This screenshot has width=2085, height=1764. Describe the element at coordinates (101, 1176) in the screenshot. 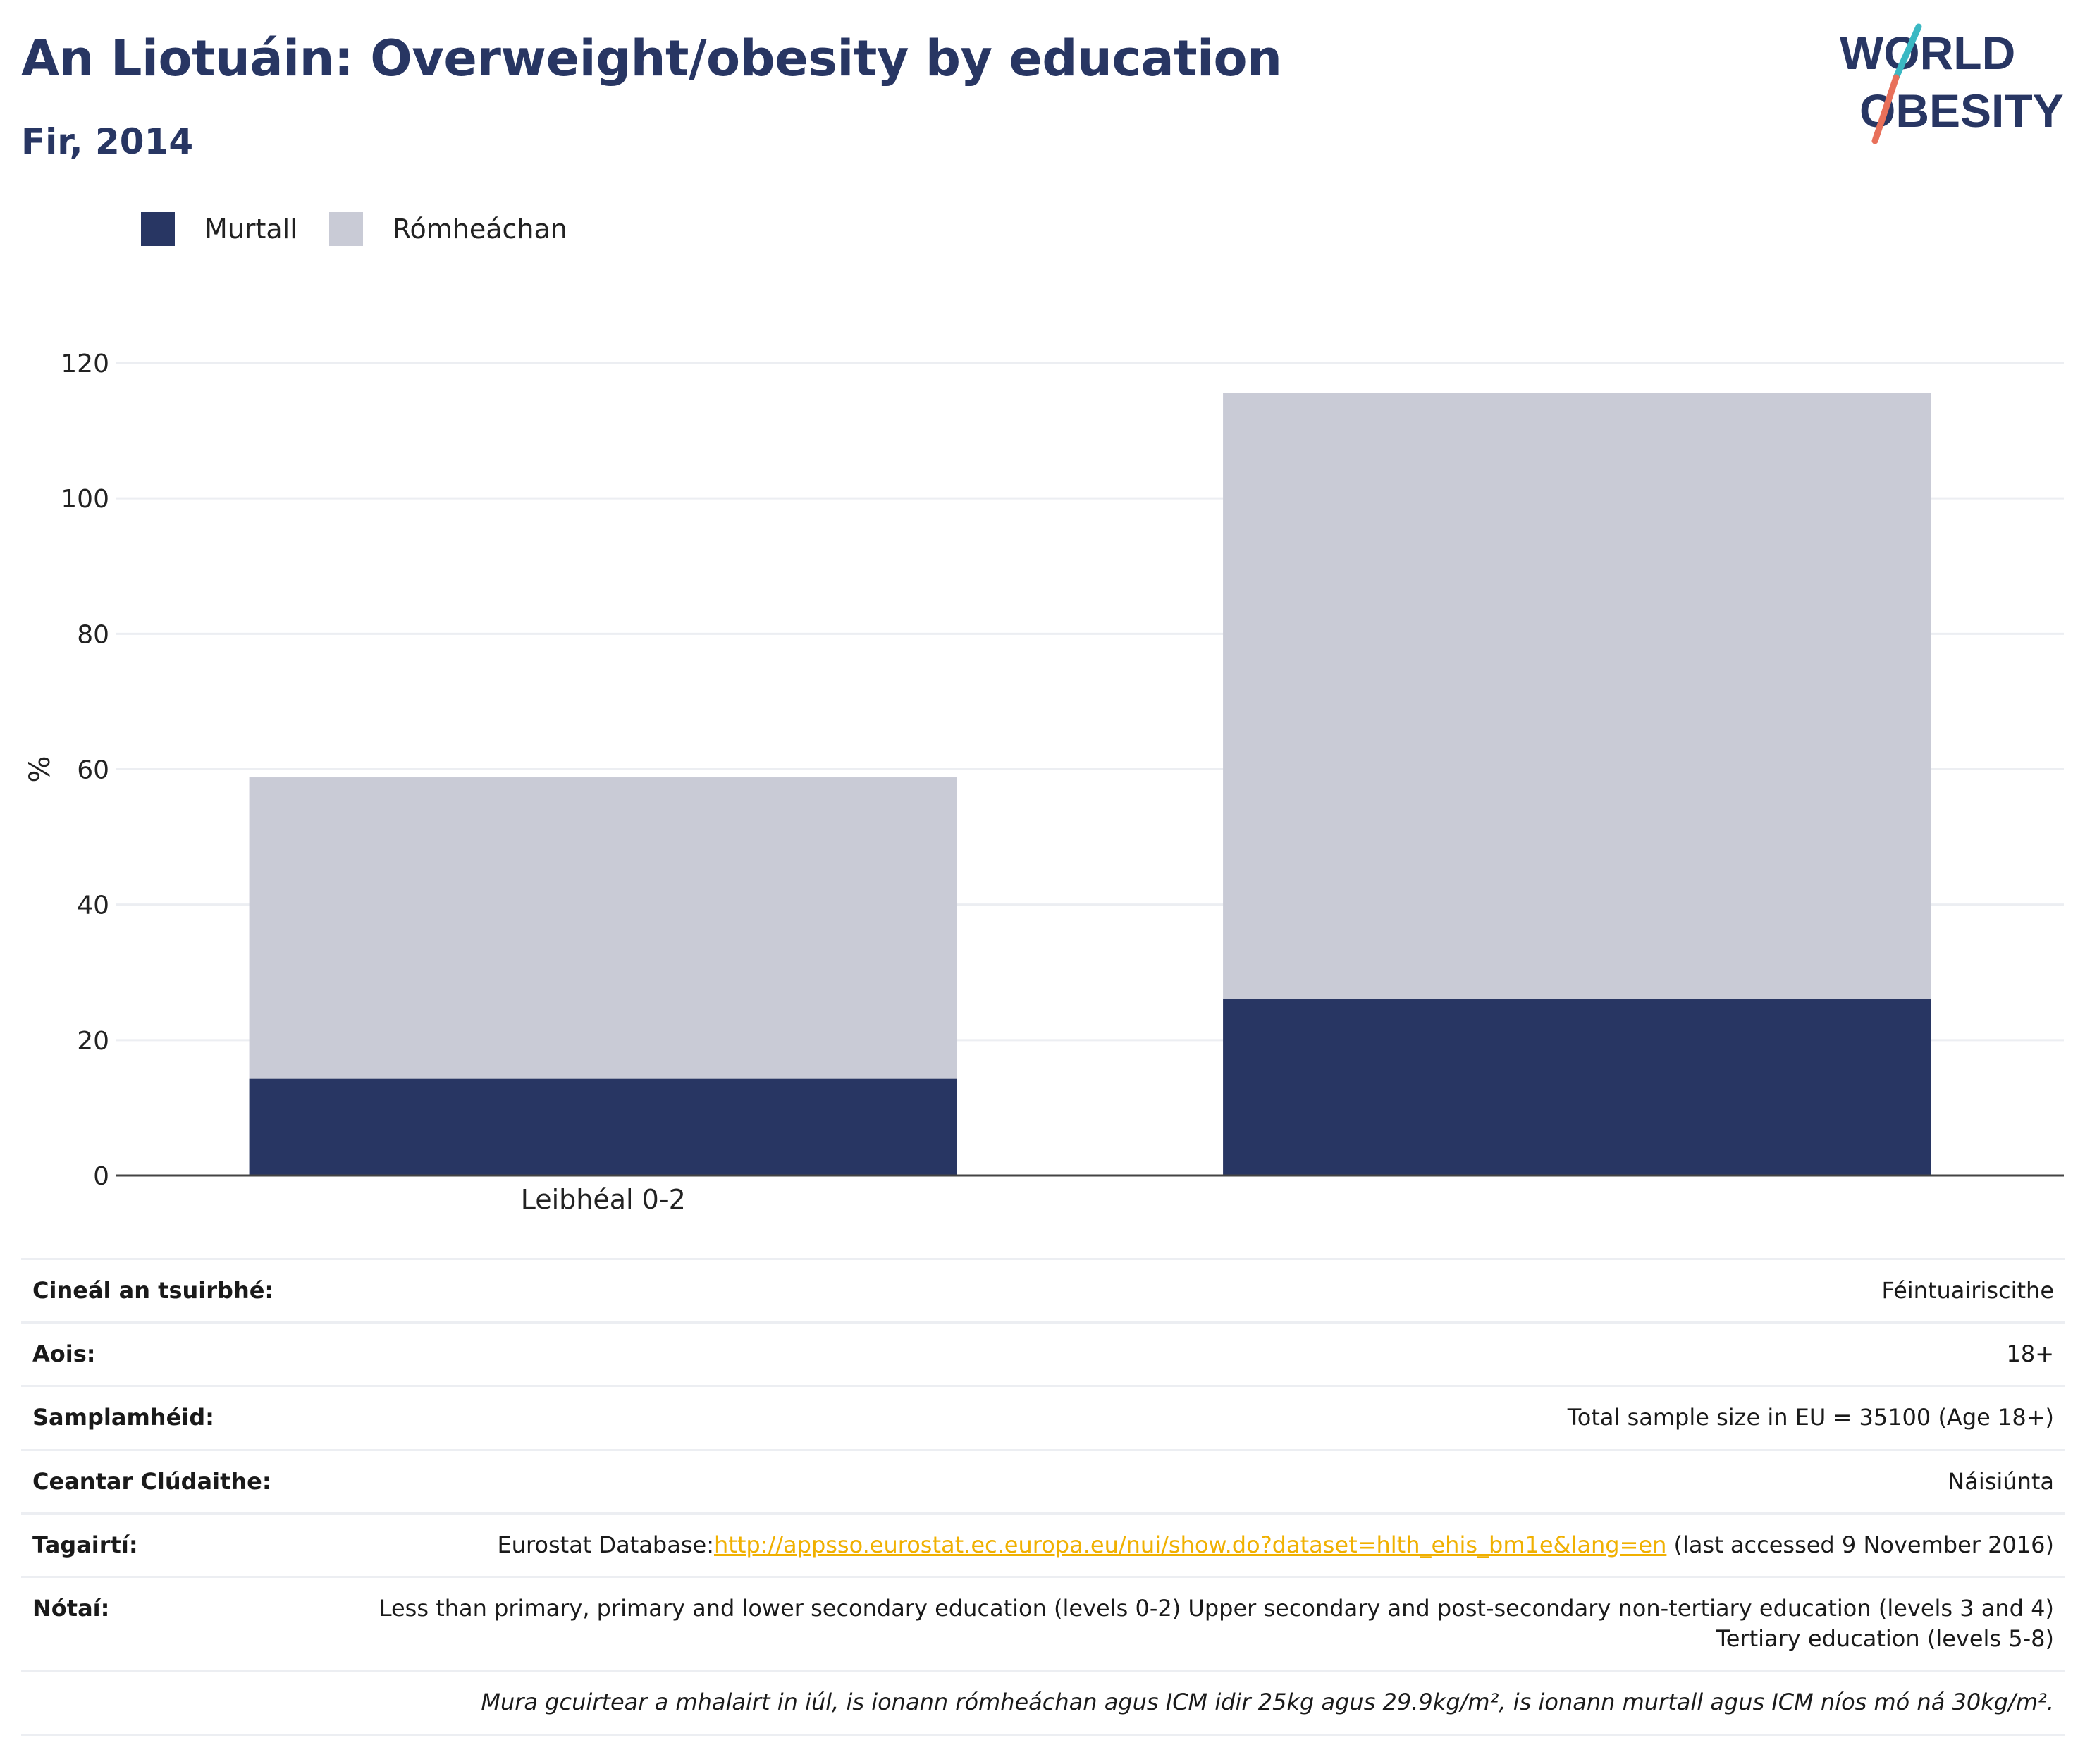

I see `y-tick-label: 0` at that location.